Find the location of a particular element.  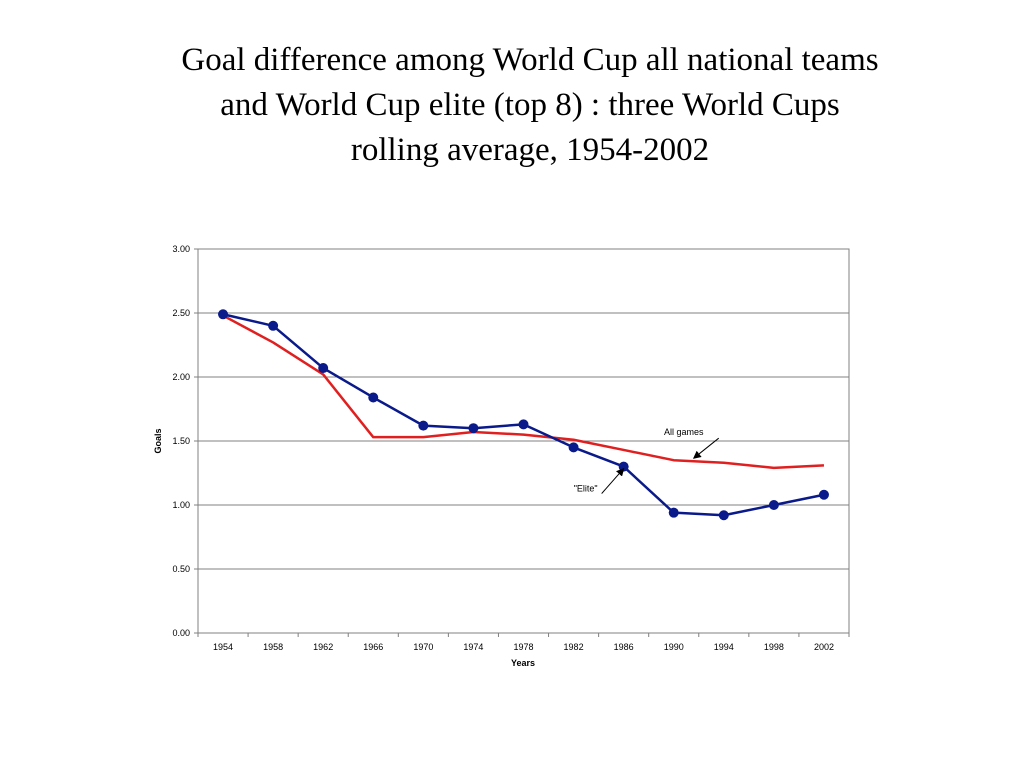

x-tick-label: 1974 is located at coordinates (473, 647).